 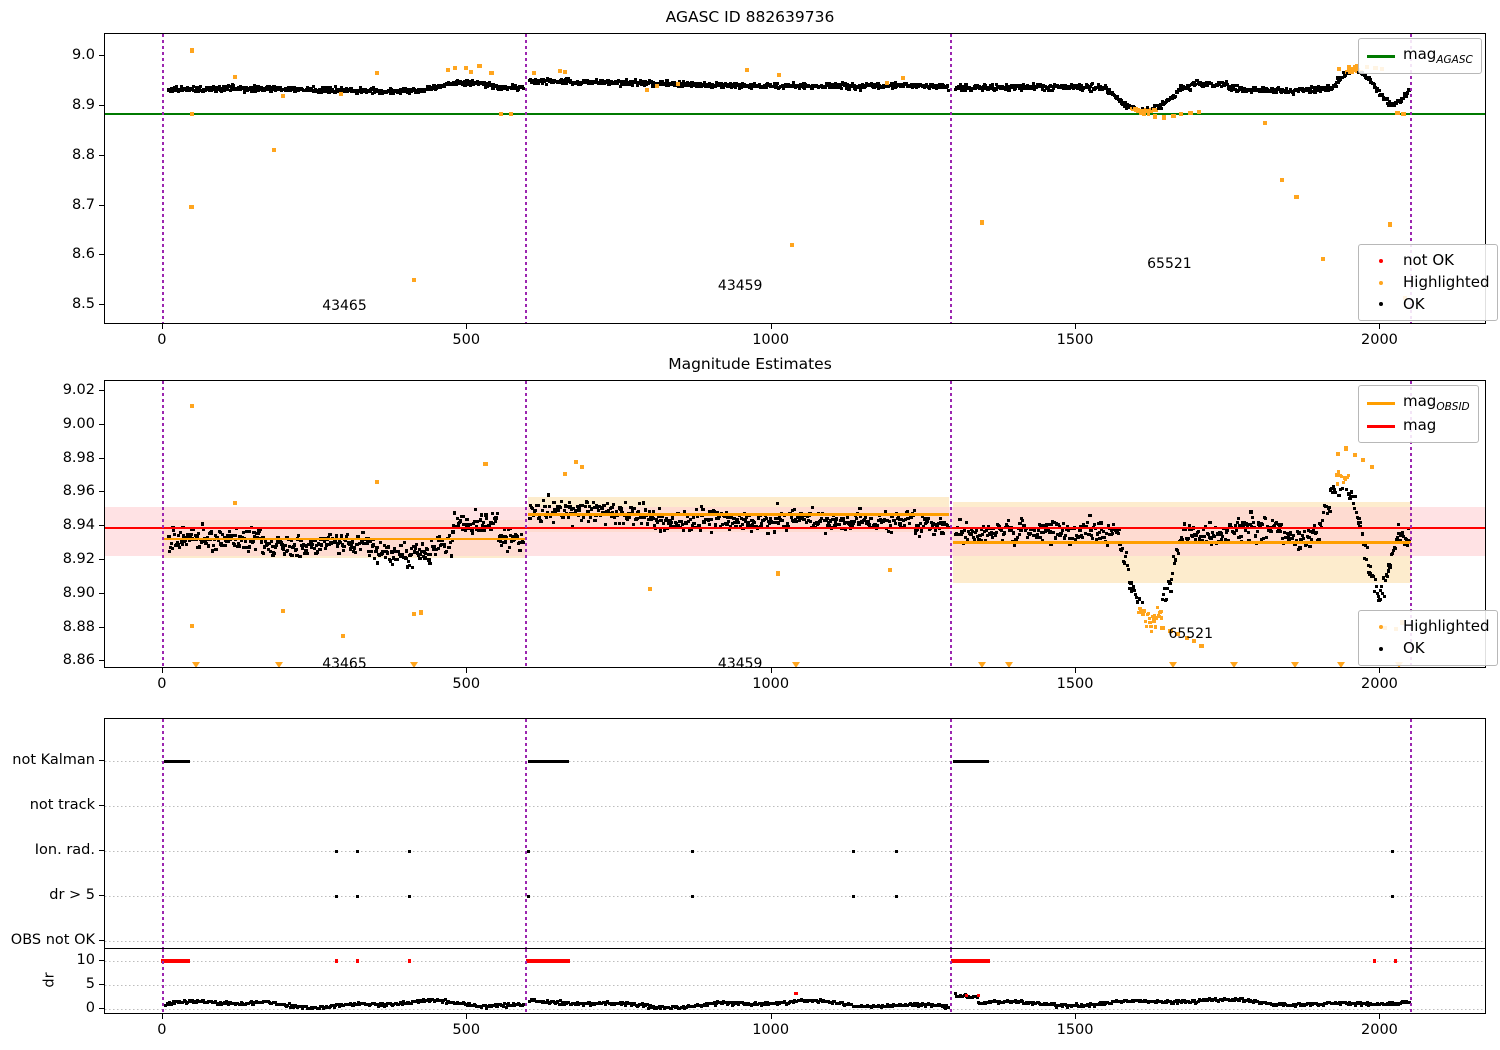 What do you see at coordinates (568, 961) in the screenshot?
I see `dr-clipped-point` at bounding box center [568, 961].